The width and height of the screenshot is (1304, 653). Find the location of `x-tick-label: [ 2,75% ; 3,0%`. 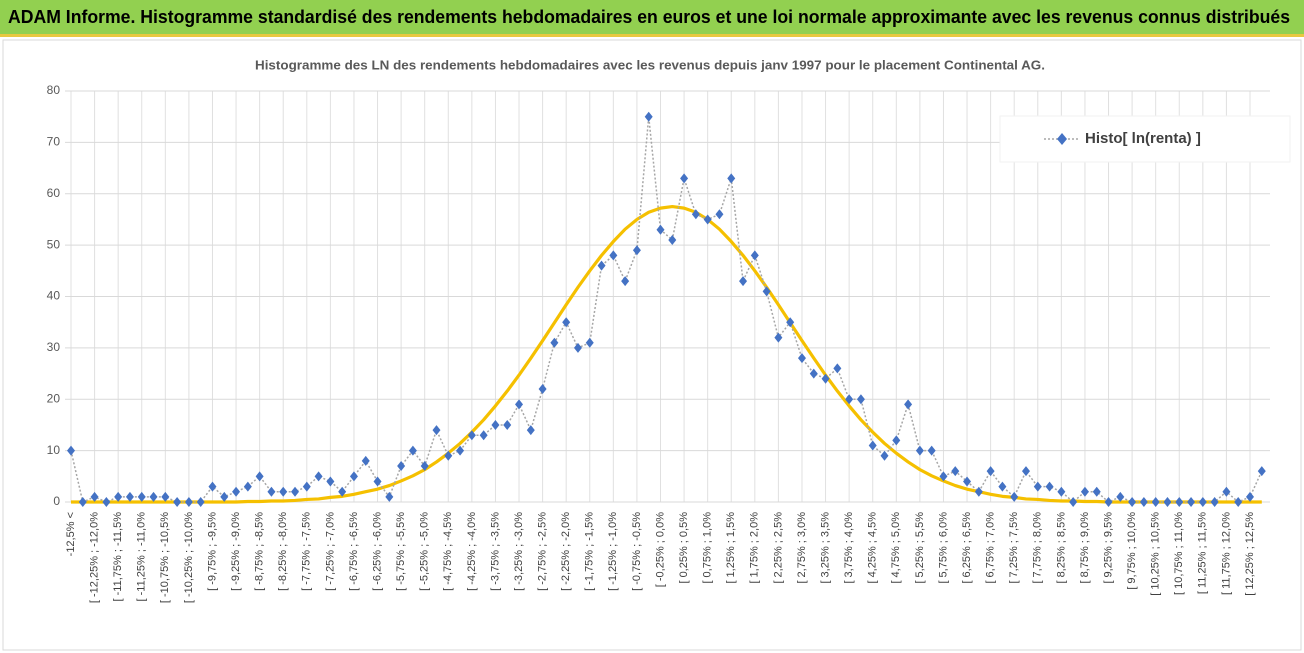

x-tick-label: [ 2,75% ; 3,0% is located at coordinates (802, 548).